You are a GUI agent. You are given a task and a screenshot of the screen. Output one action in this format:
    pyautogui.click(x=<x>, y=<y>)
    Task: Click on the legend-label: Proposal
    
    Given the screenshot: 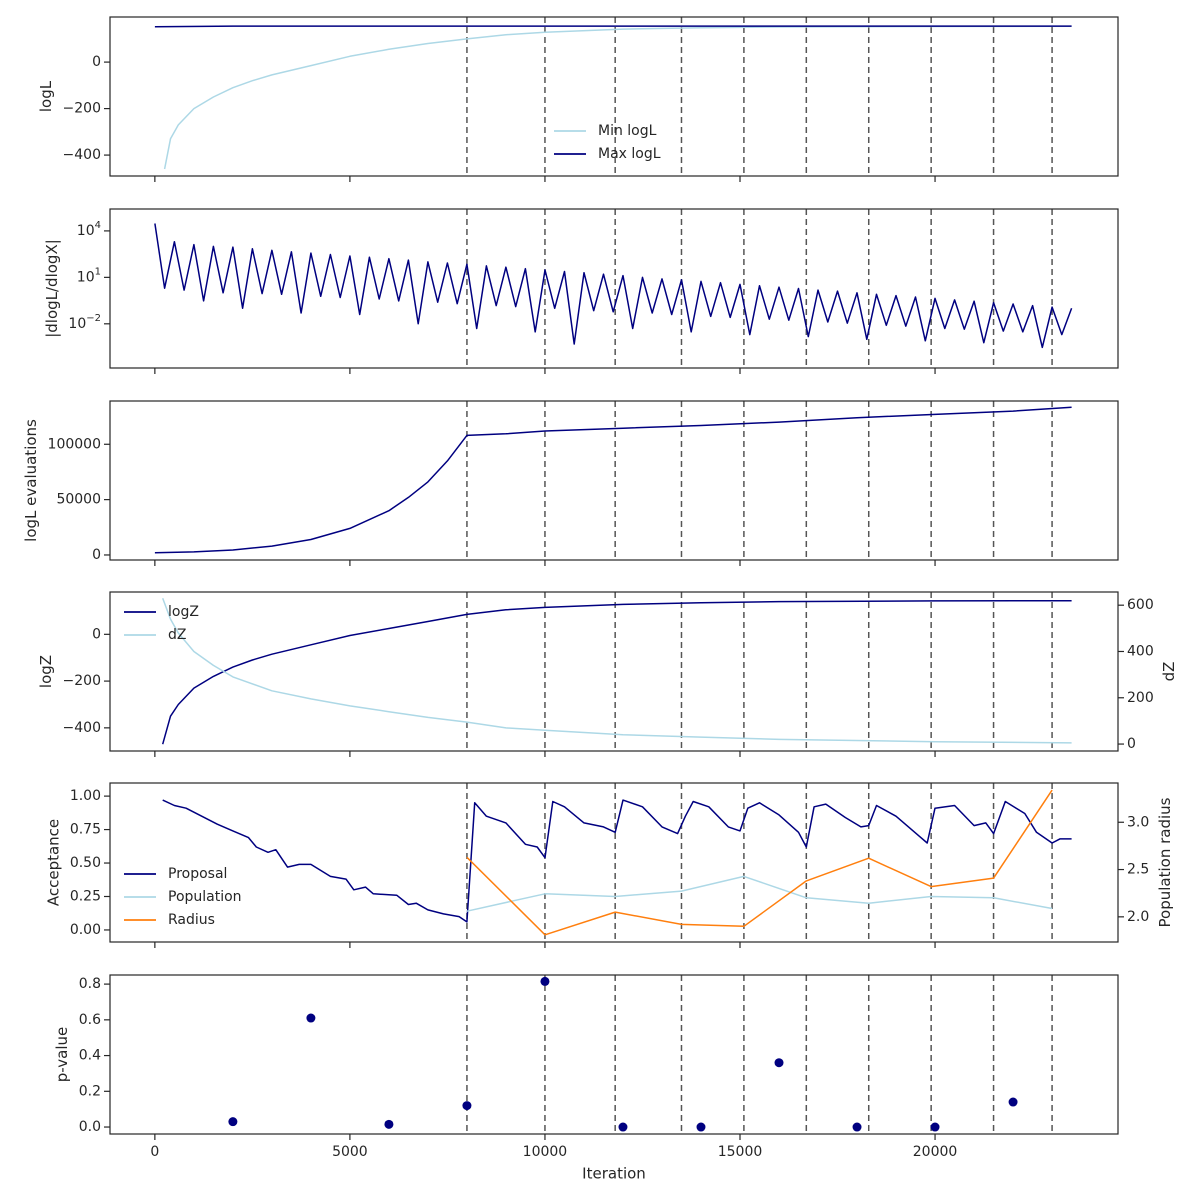 What is the action you would take?
    pyautogui.click(x=197, y=874)
    